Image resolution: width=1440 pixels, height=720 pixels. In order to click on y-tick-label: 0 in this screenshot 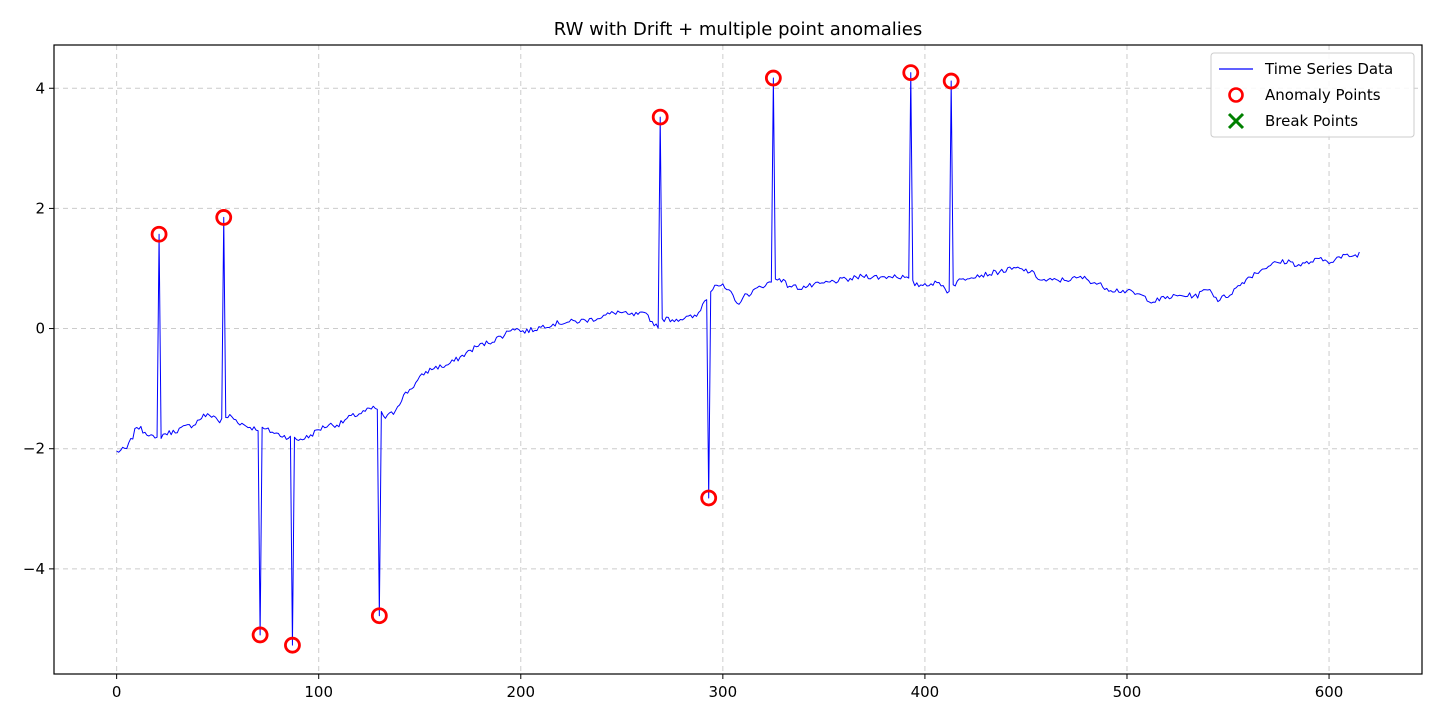, I will do `click(40, 329)`.